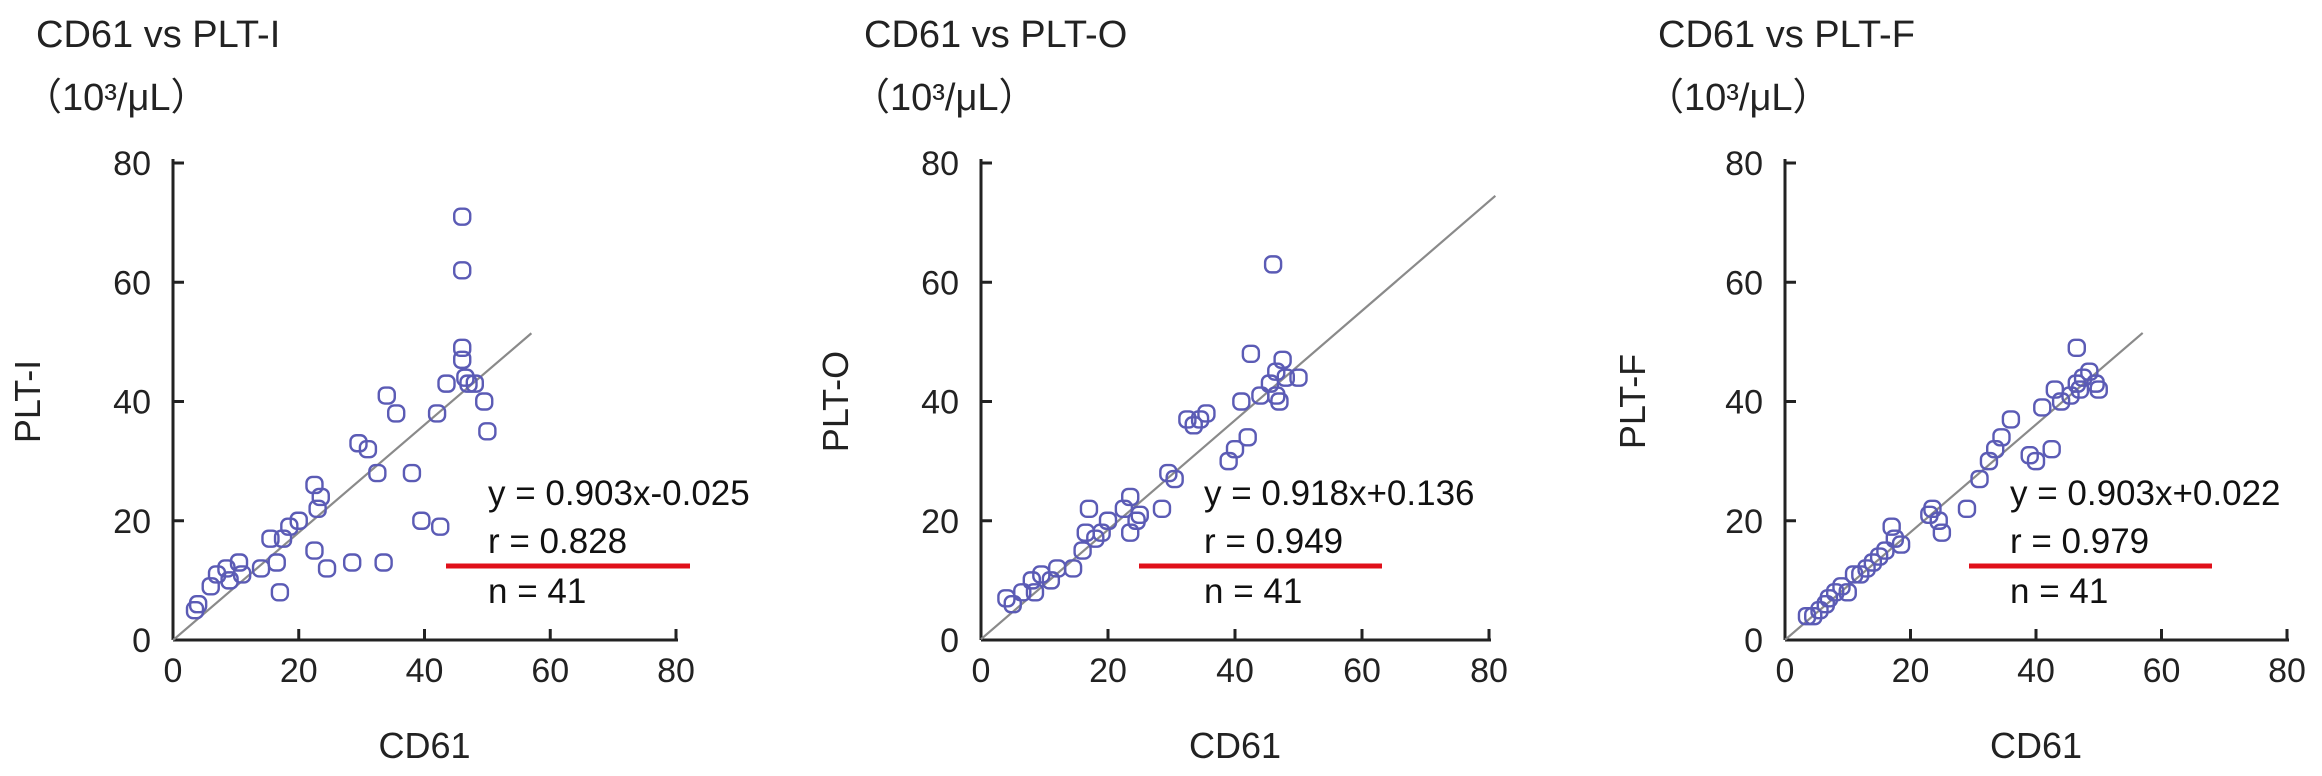  What do you see at coordinates (1738, 98) in the screenshot?
I see `chart-unit-label: （10³/μL）` at bounding box center [1738, 98].